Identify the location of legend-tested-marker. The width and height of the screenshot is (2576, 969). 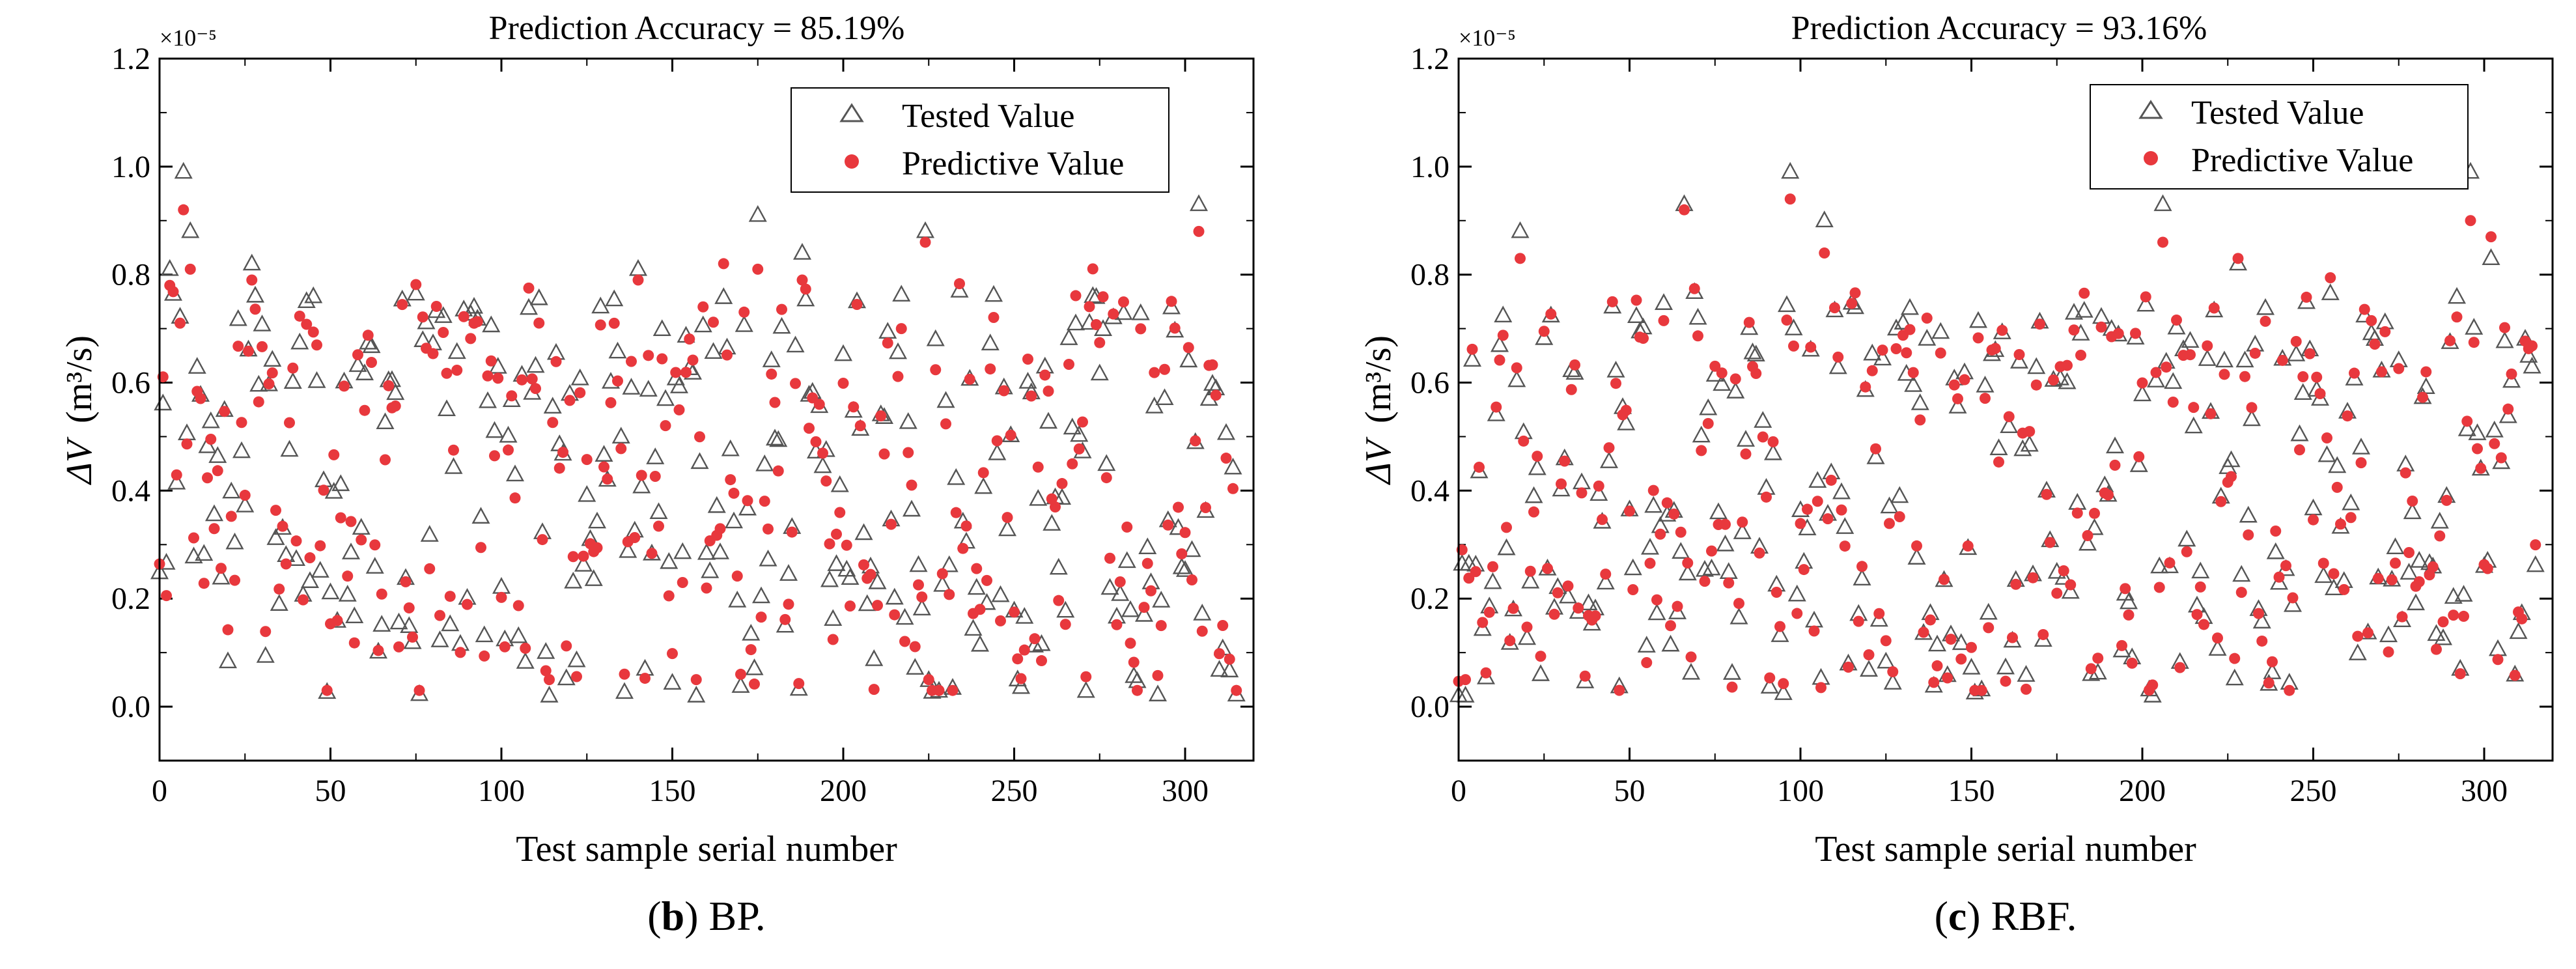
(852, 112).